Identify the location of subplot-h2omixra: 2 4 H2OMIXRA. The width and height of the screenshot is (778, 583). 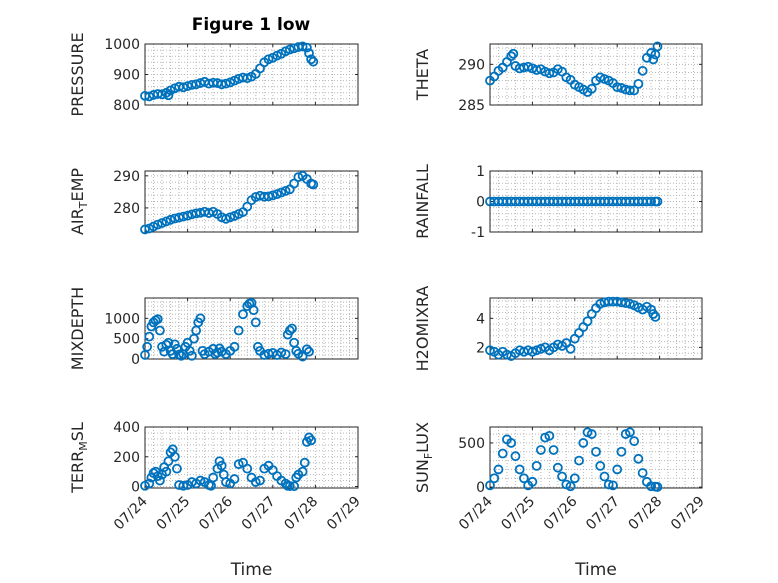
(558, 328).